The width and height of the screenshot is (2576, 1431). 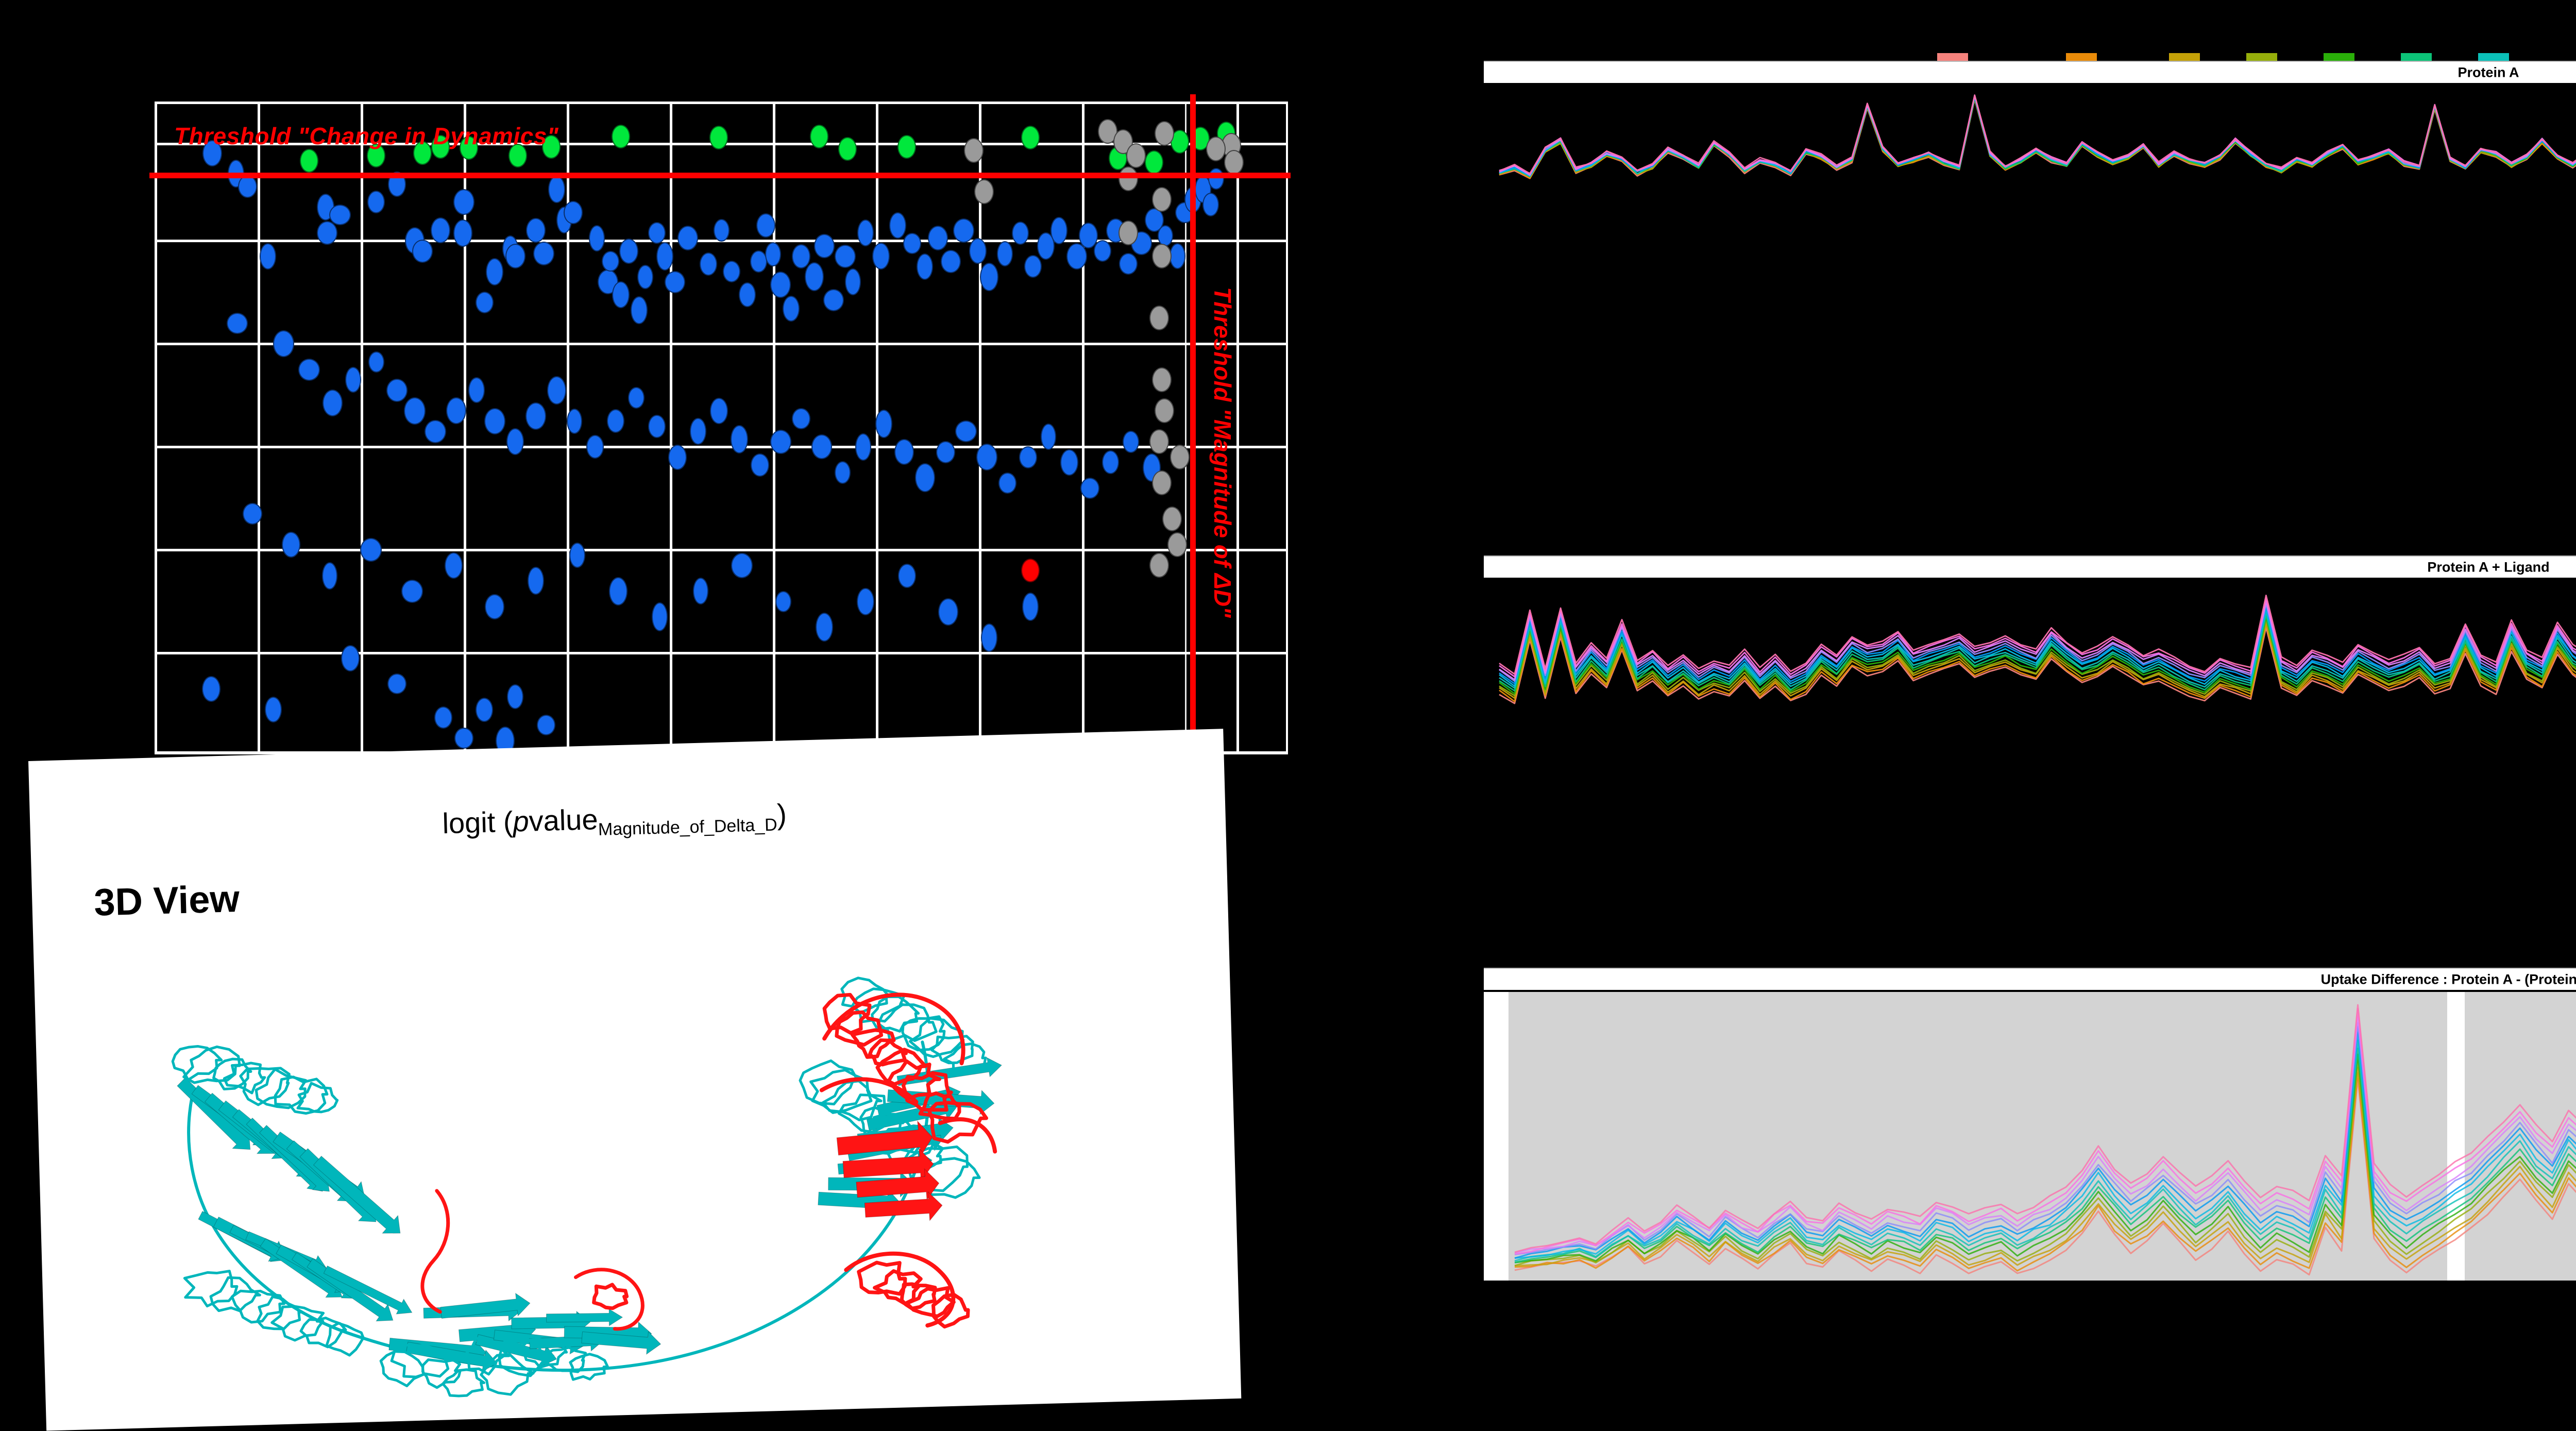 What do you see at coordinates (2030, 1136) in the screenshot?
I see `plot-uptake-difference` at bounding box center [2030, 1136].